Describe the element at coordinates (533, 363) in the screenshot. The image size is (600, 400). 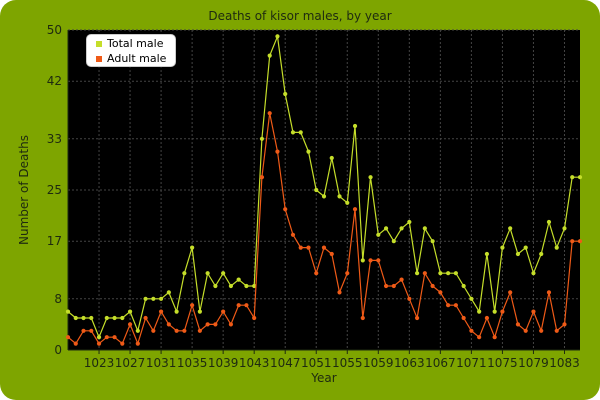
I see `x-tick-label: 1079` at that location.